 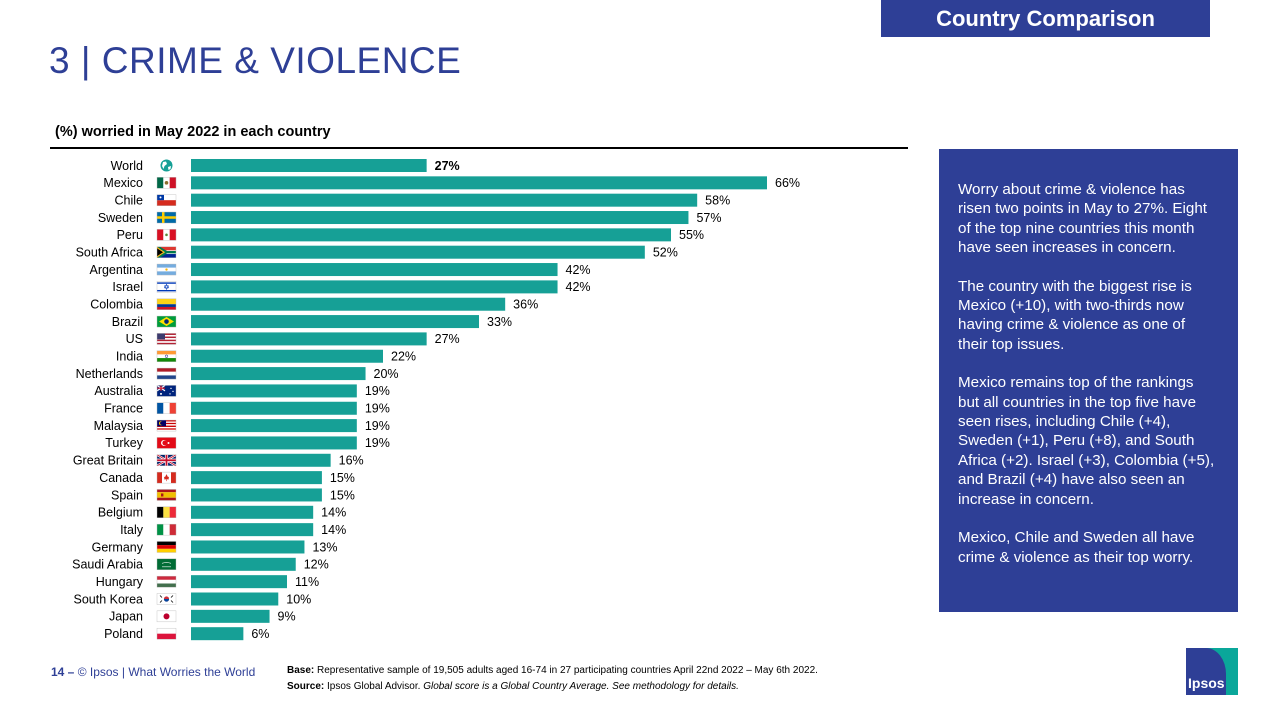 What do you see at coordinates (333, 530) in the screenshot?
I see `data-label-italy: 14%` at bounding box center [333, 530].